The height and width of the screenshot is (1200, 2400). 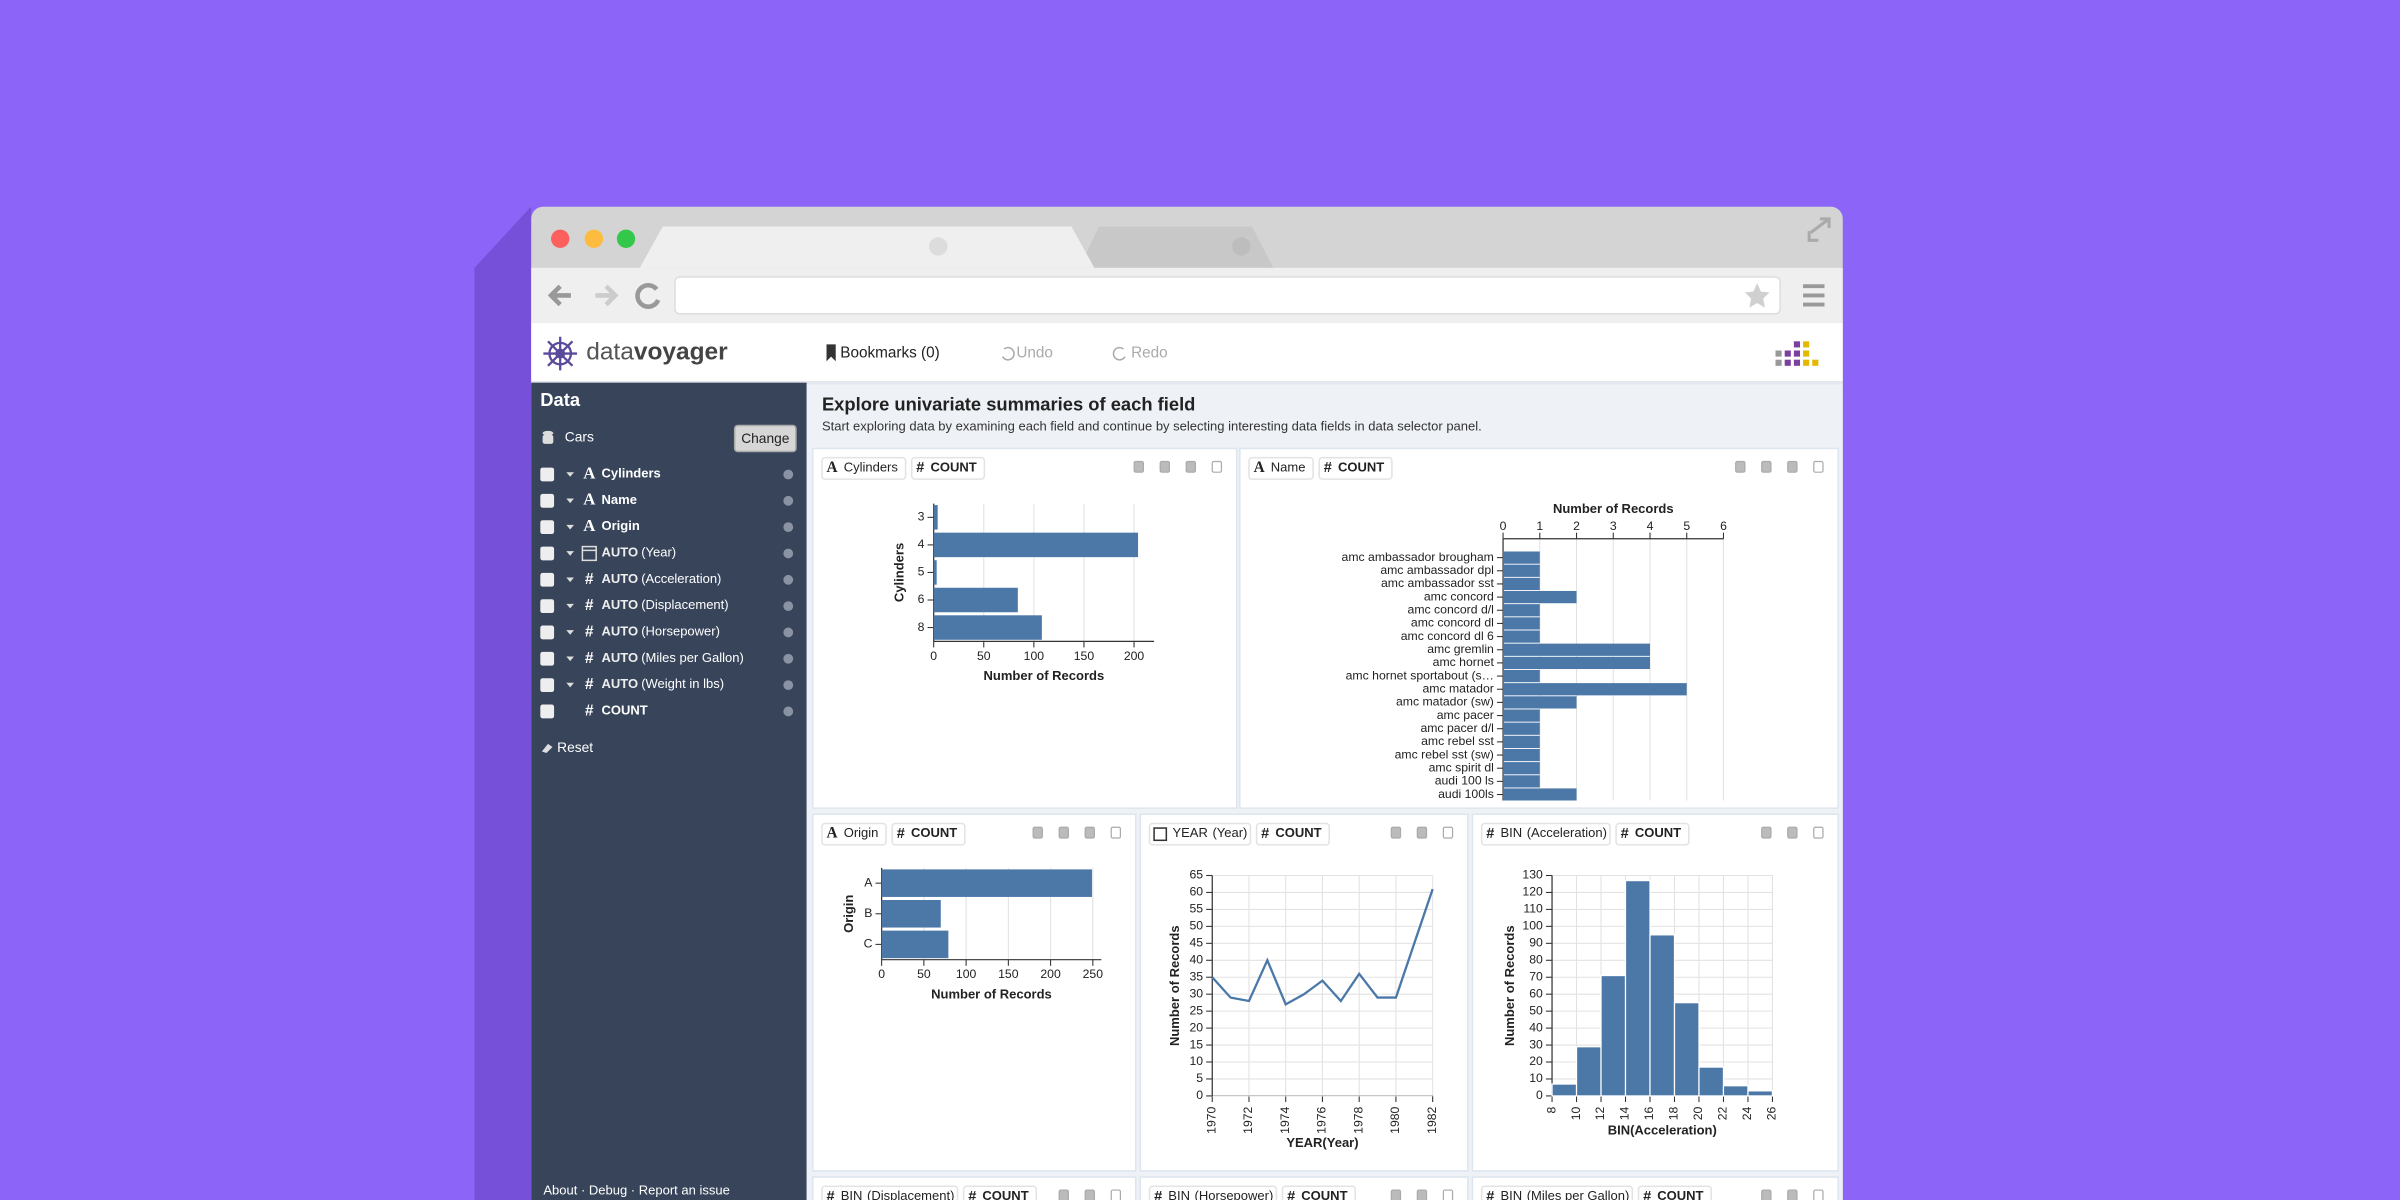 I want to click on menu-button, so click(x=1814, y=295).